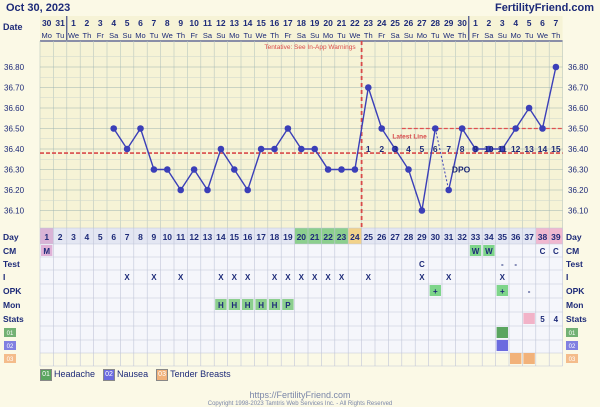 This screenshot has width=600, height=407. What do you see at coordinates (261, 237) in the screenshot?
I see `day-number: 17` at bounding box center [261, 237].